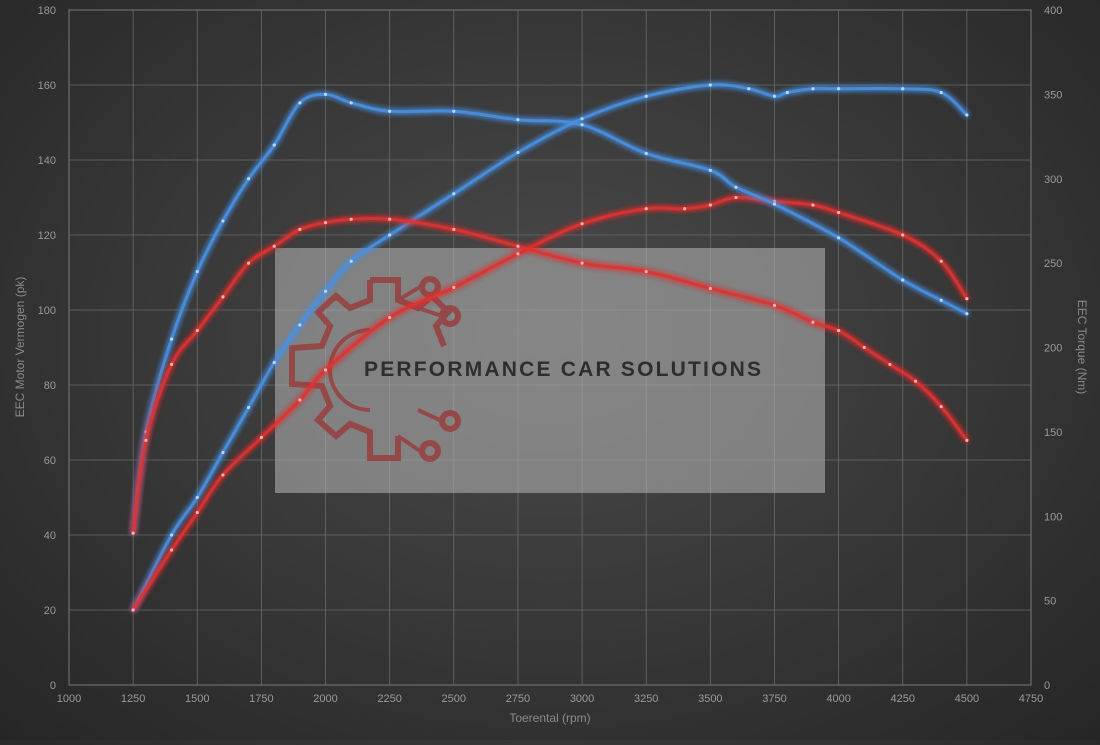  I want to click on y-left-tick-label: 180, so click(47, 11).